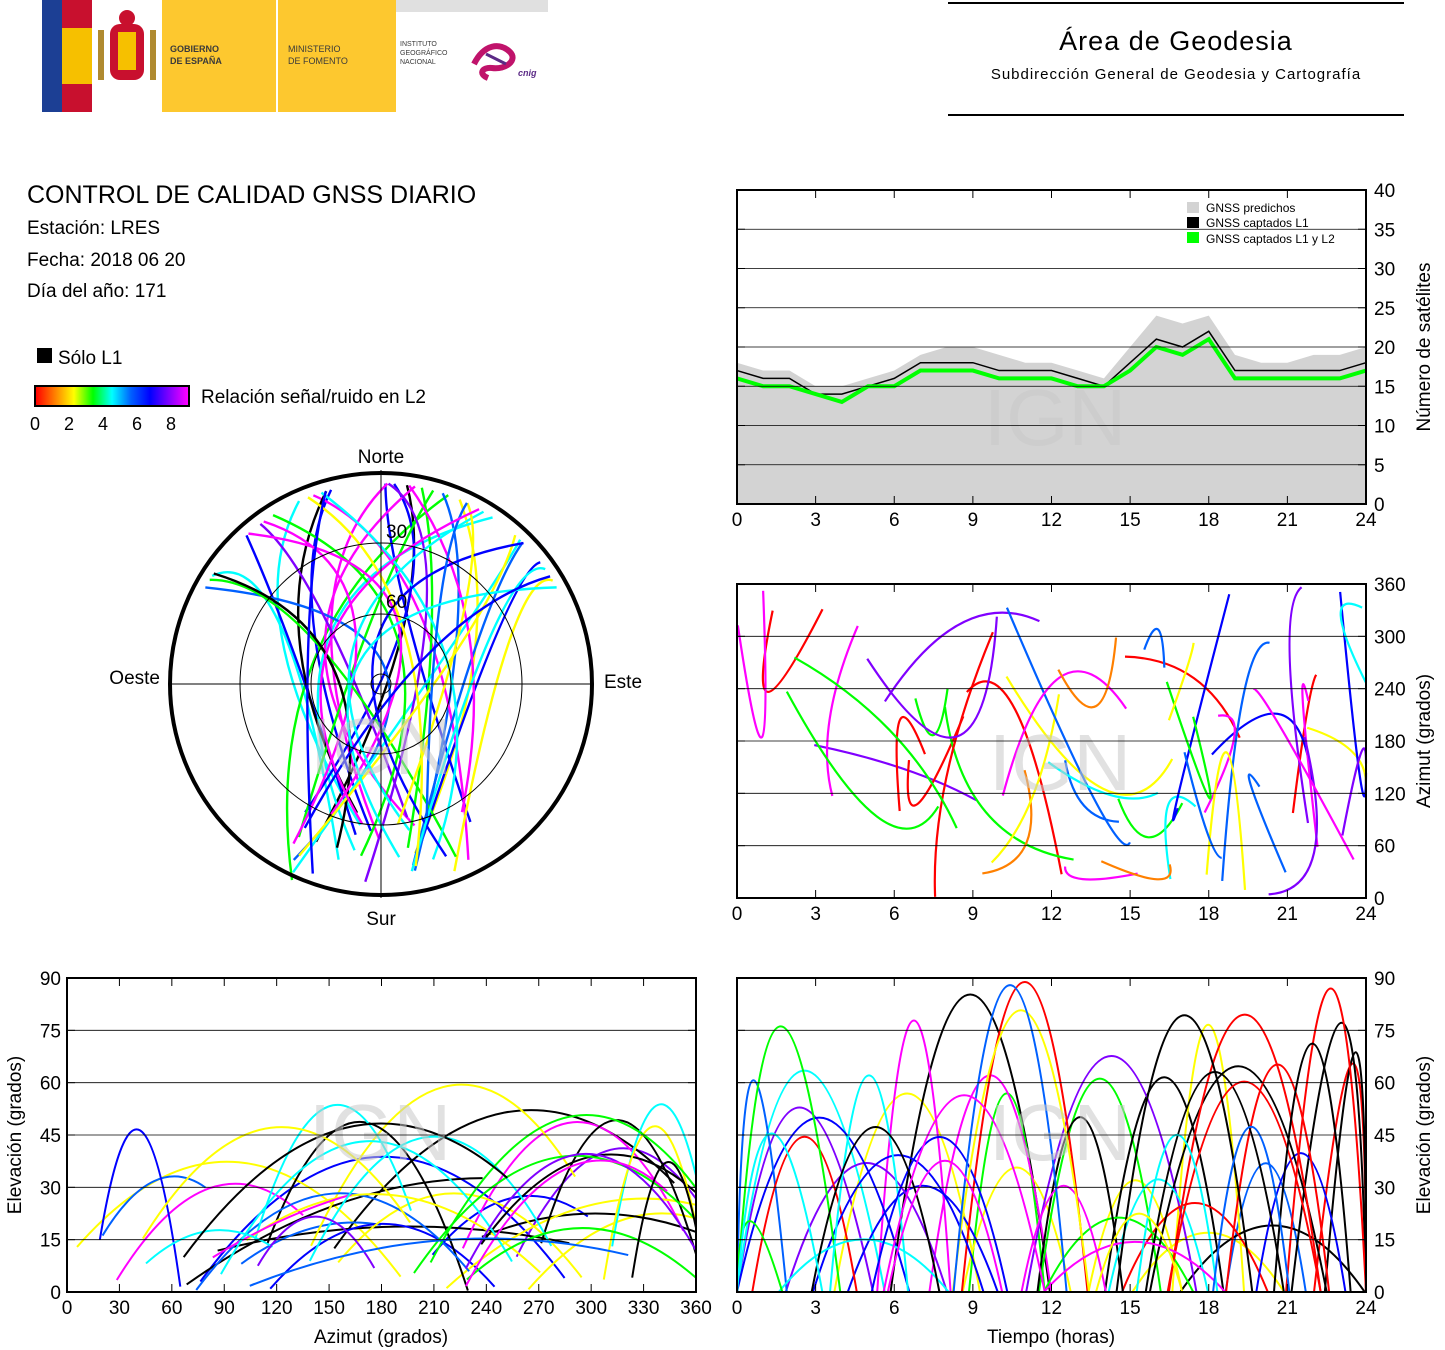 The width and height of the screenshot is (1445, 1350). Describe the element at coordinates (527, 73) in the screenshot. I see `cnig-text: cnig` at that location.